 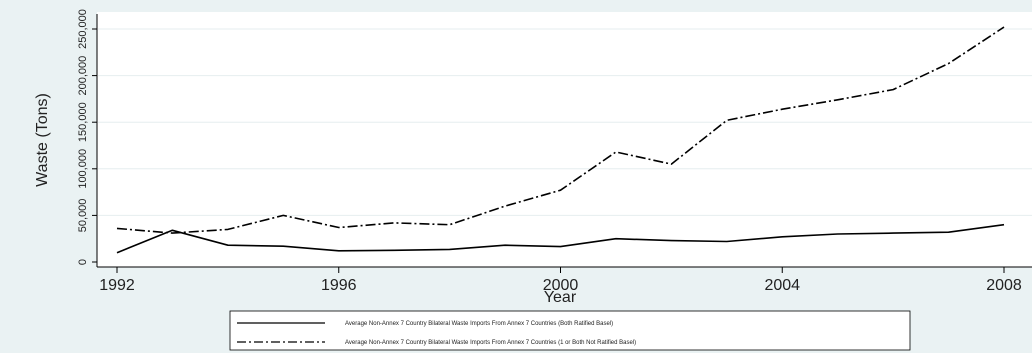 I want to click on y-axis-title: Waste (Tons), so click(x=42, y=140).